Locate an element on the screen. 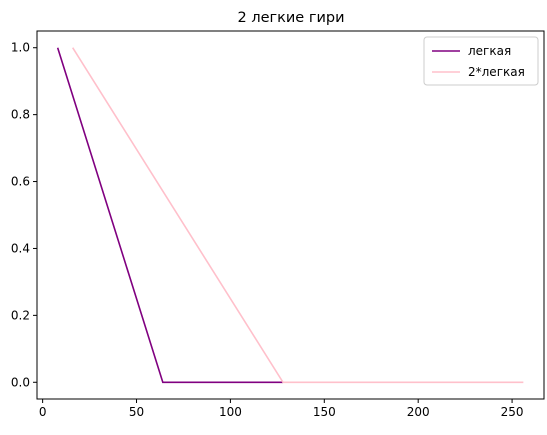 This screenshot has width=547, height=435. y-axis: 0.0 0.2 0.4 0.6 0.8 1.0 is located at coordinates (24, 215).